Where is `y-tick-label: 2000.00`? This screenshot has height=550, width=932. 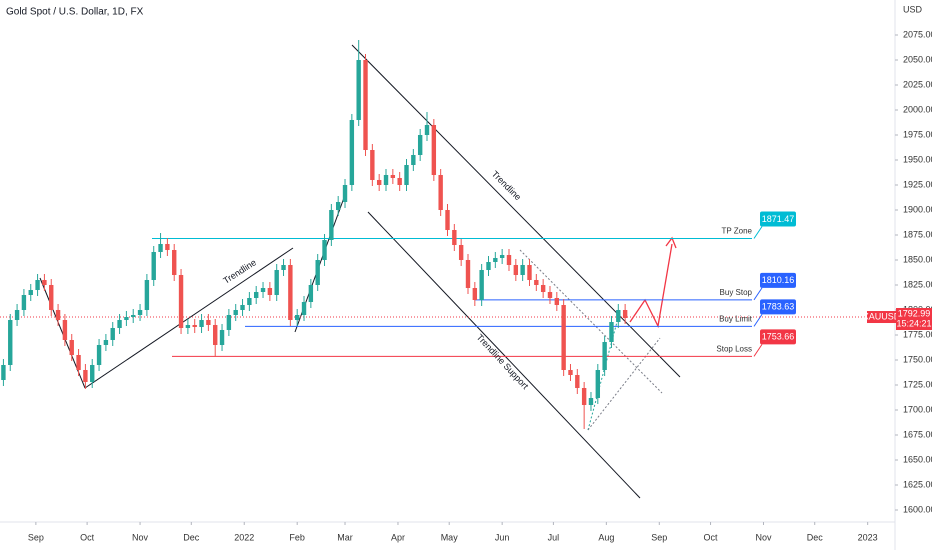 y-tick-label: 2000.00 is located at coordinates (917, 109).